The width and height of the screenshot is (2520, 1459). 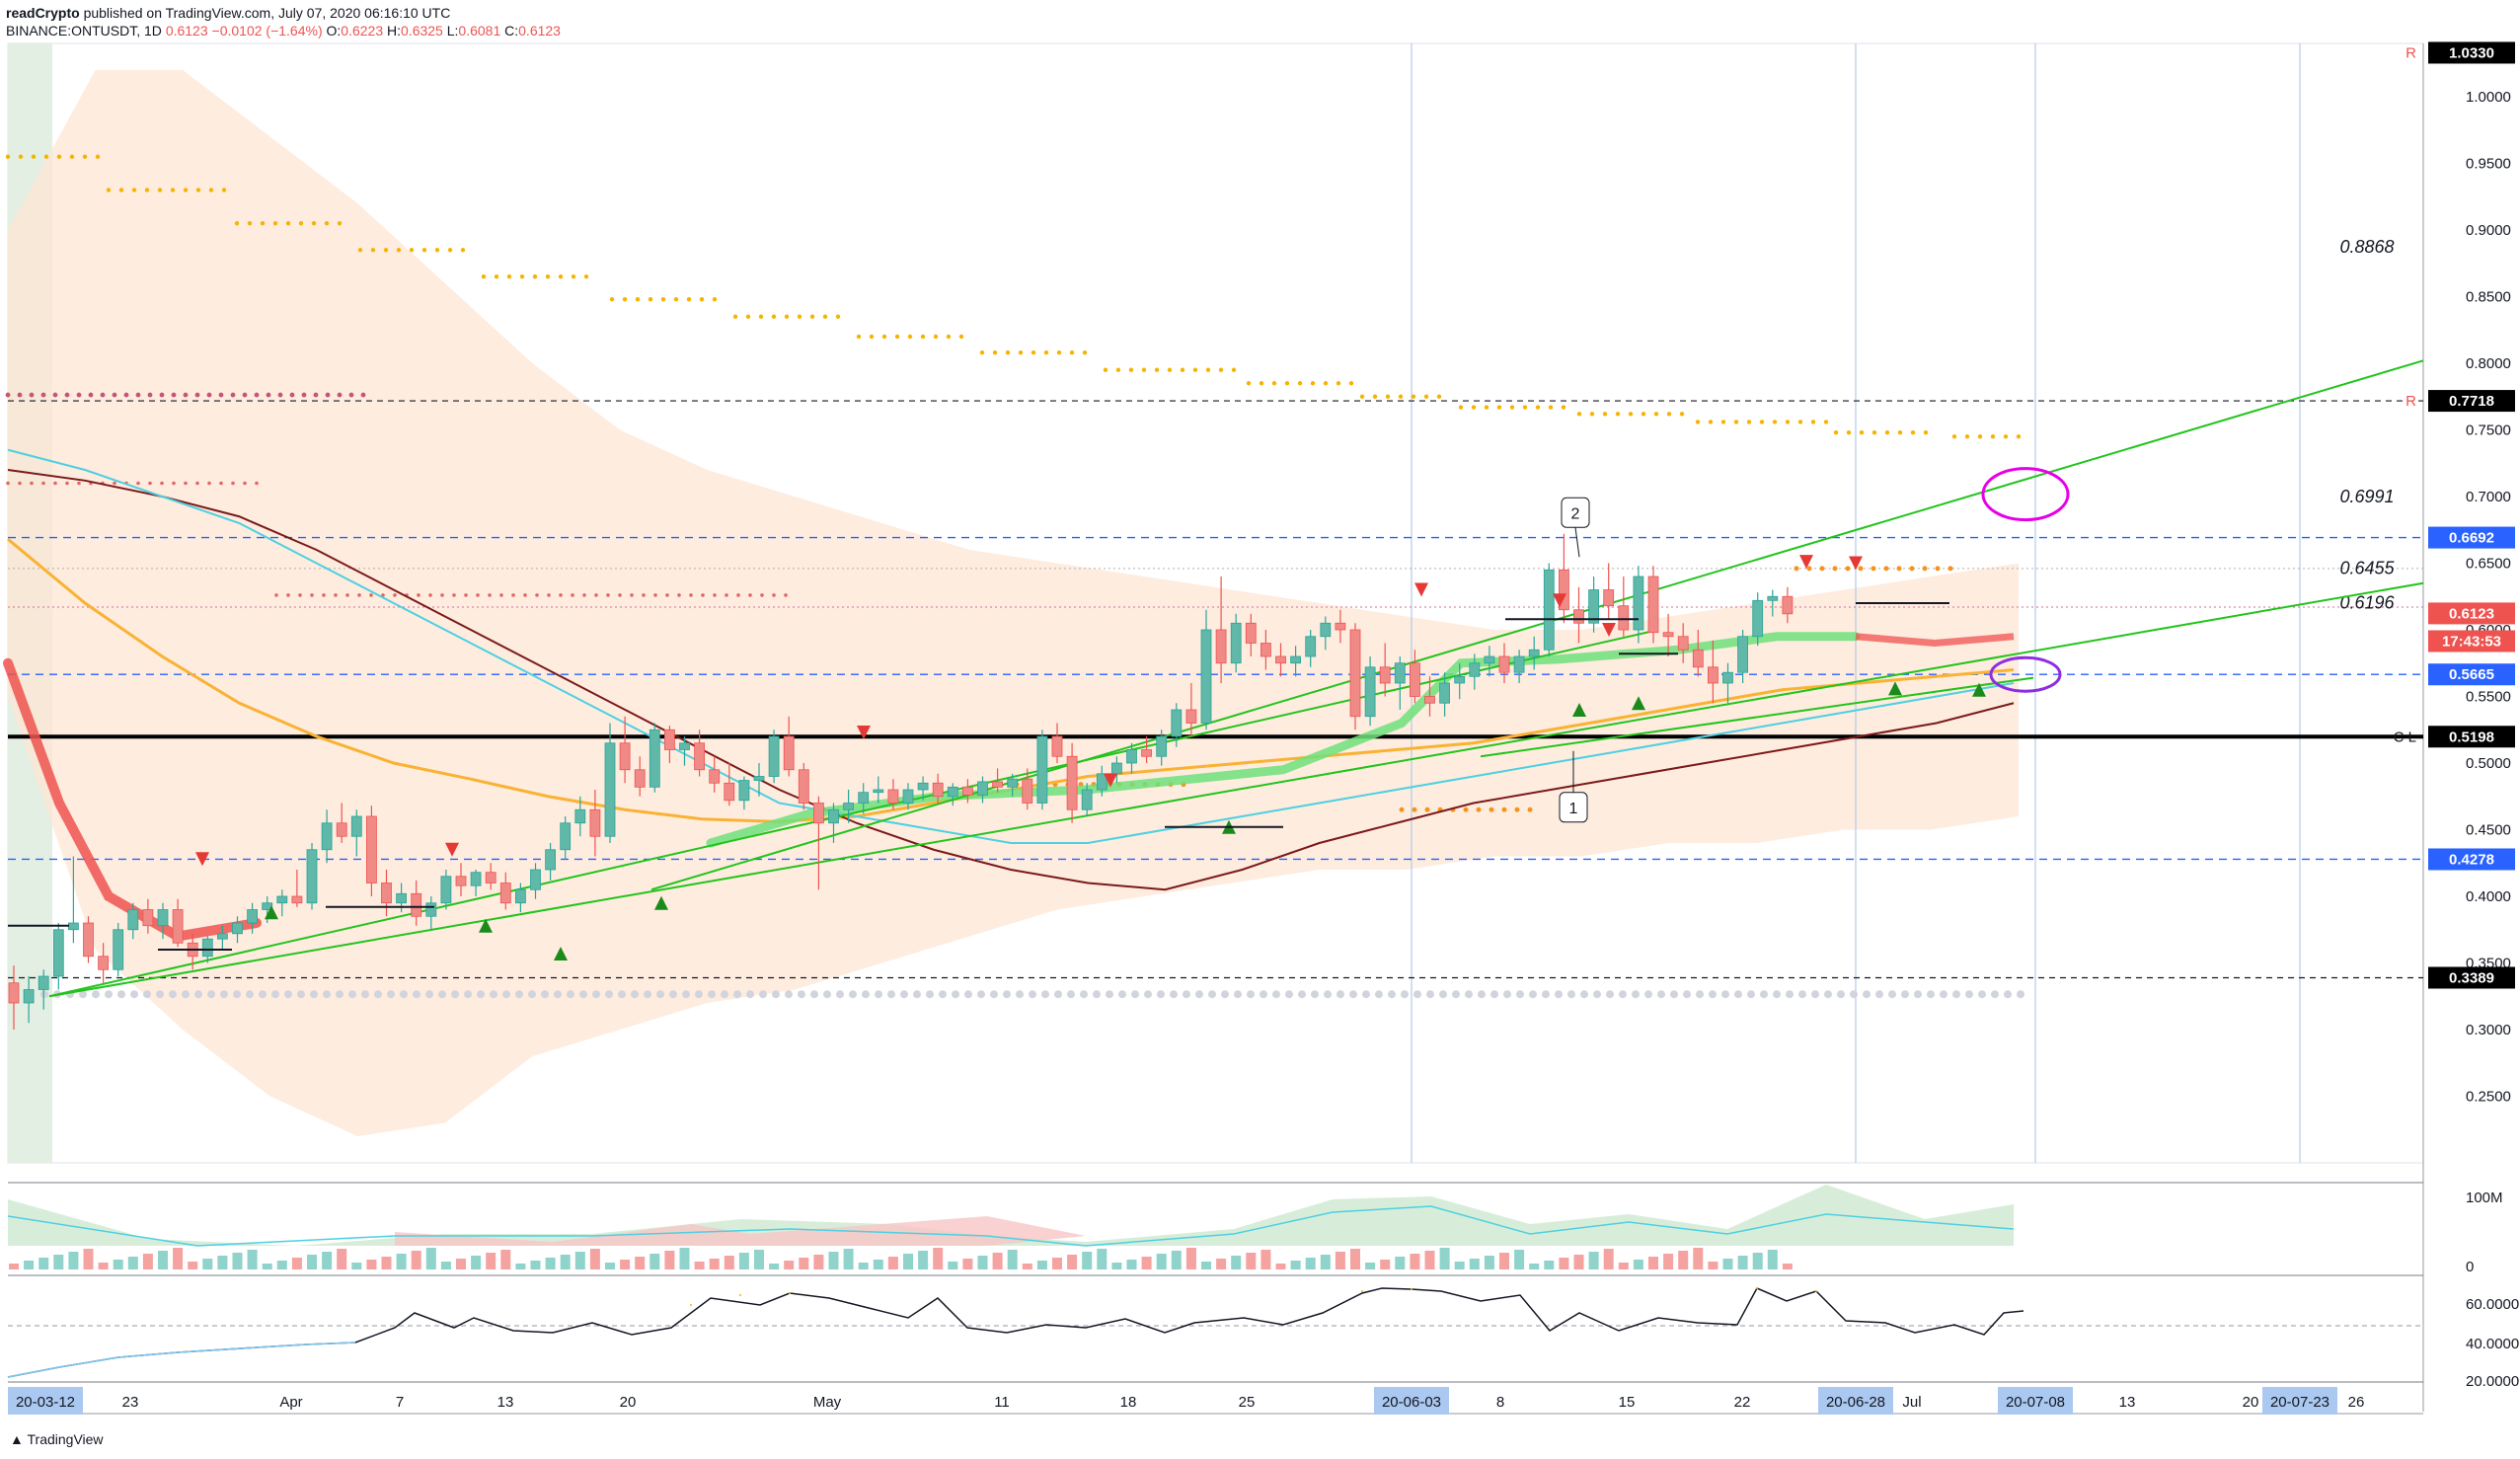 I want to click on rsi-pane: 60.0000 40.0000 20.0000, so click(x=1263, y=1338).